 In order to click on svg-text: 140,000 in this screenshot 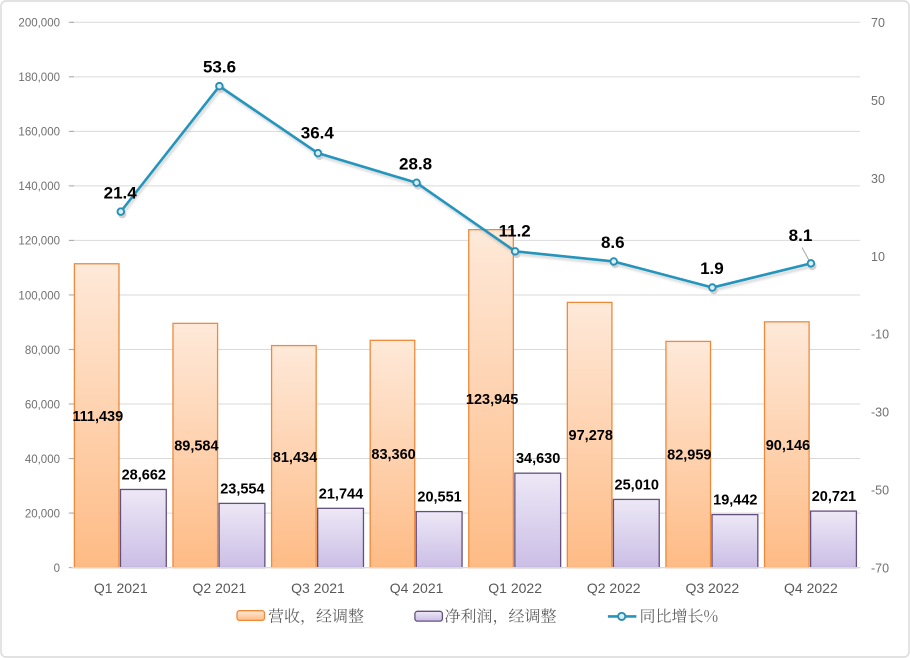, I will do `click(39, 187)`.